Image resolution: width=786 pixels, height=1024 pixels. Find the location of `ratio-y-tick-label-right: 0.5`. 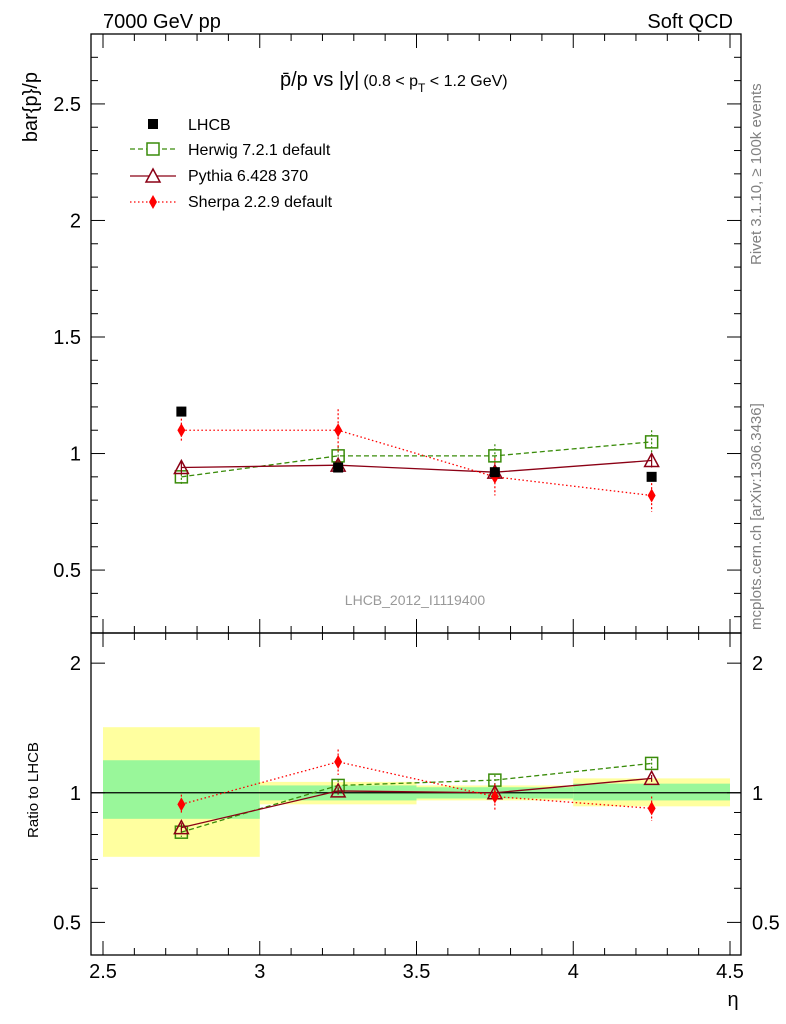

ratio-y-tick-label-right: 0.5 is located at coordinates (766, 923).